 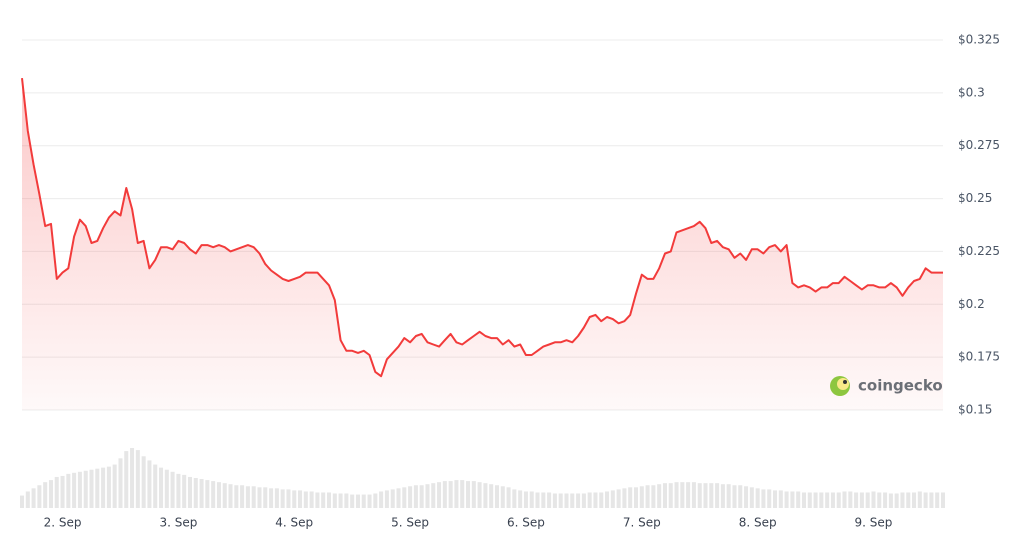 I want to click on logo-eye, so click(x=845, y=382).